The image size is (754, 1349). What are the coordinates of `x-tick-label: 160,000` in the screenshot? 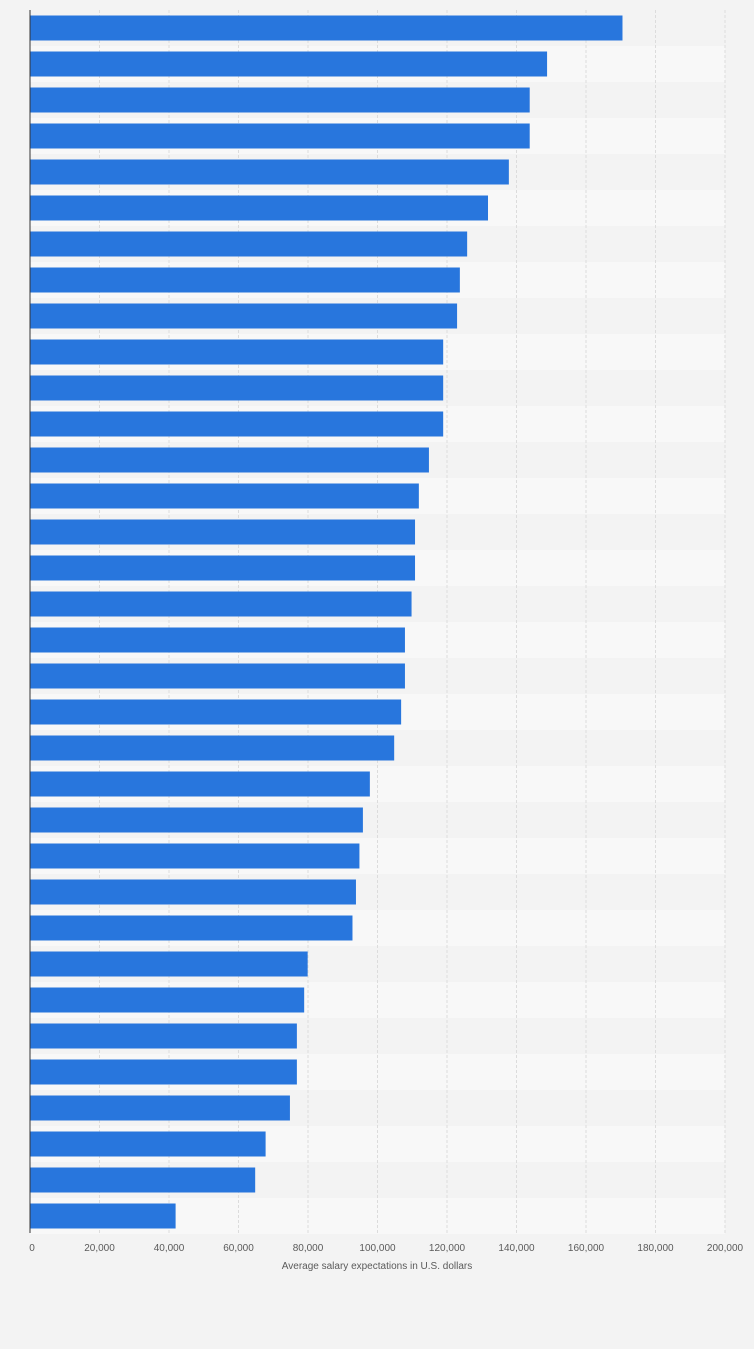 It's located at (586, 1248).